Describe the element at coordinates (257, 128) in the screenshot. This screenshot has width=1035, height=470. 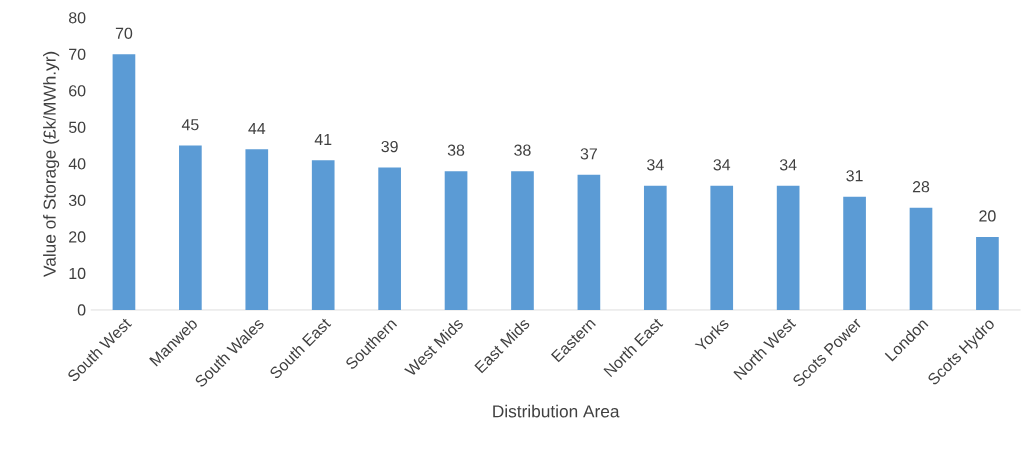
I see `data-label: 44` at that location.